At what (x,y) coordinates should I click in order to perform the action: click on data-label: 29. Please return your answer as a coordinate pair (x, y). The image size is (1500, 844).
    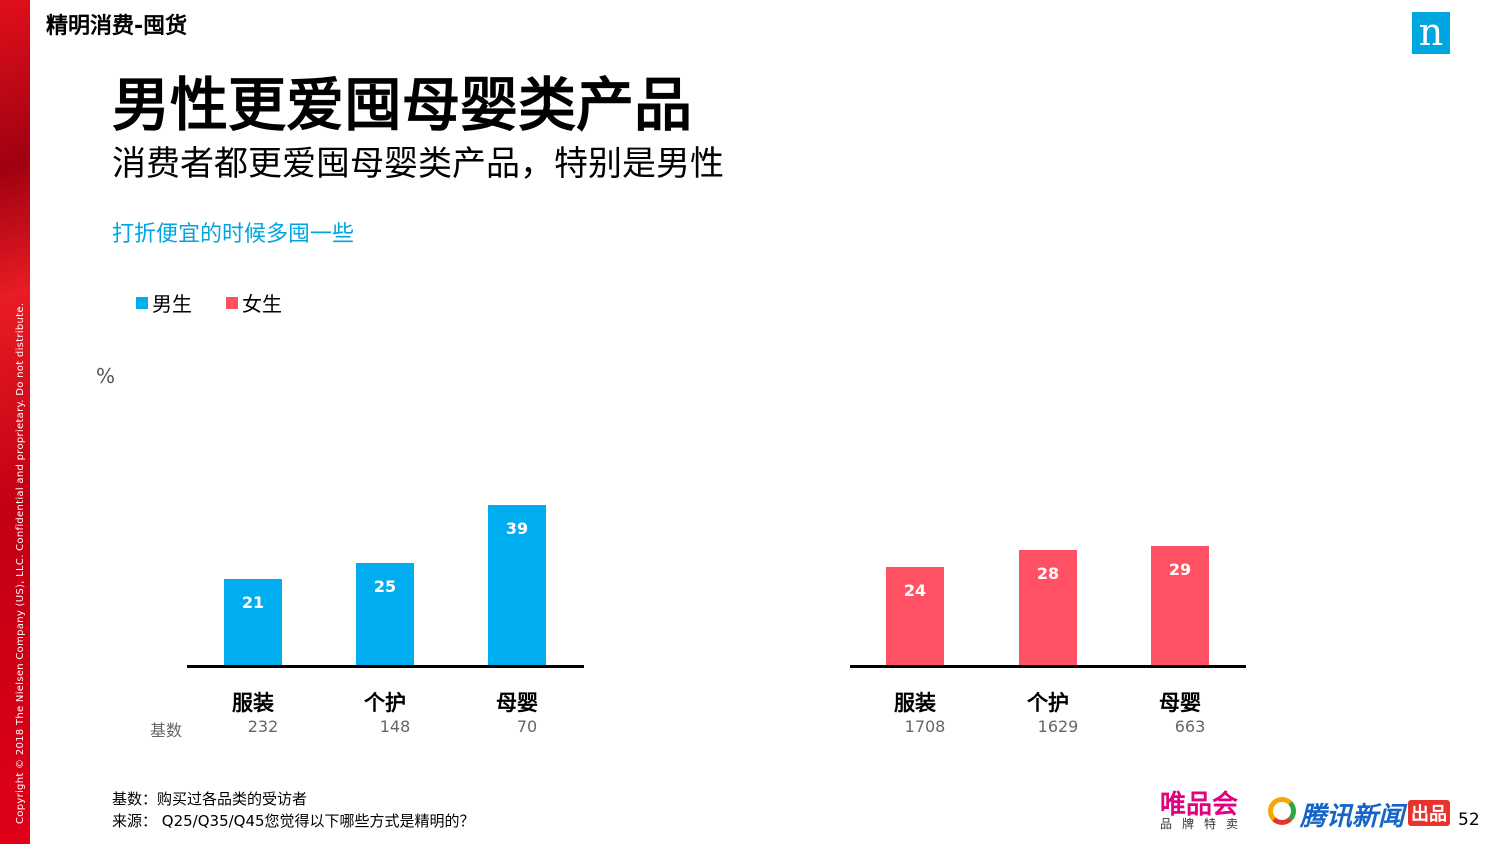
    Looking at the image, I should click on (1180, 570).